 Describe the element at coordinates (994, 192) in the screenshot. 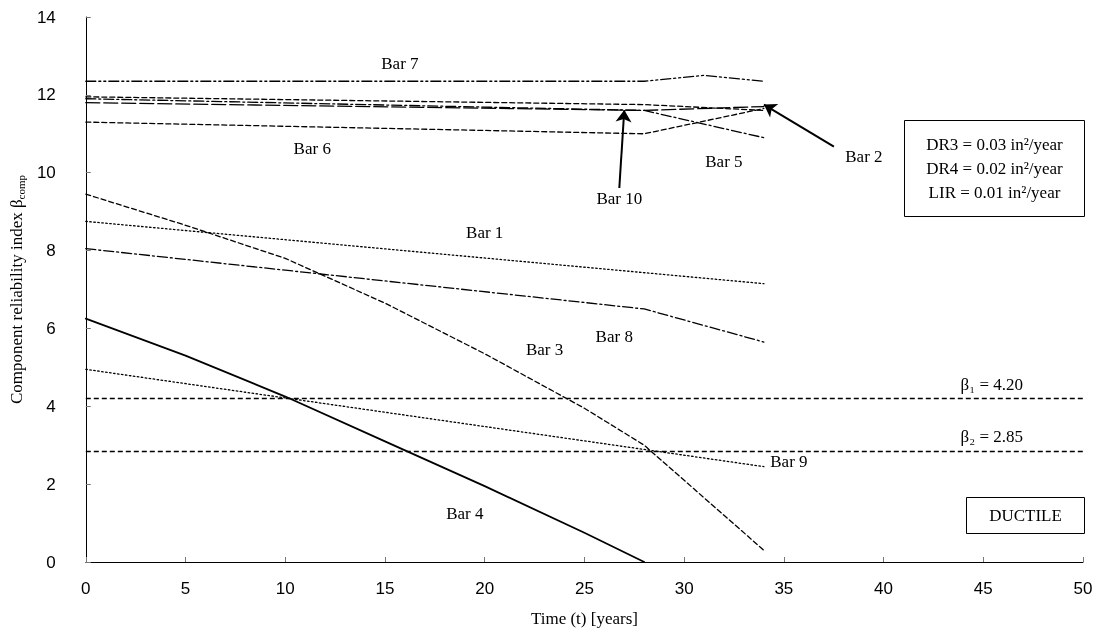

I see `annotation: LIR = 0.01 in²/year` at that location.